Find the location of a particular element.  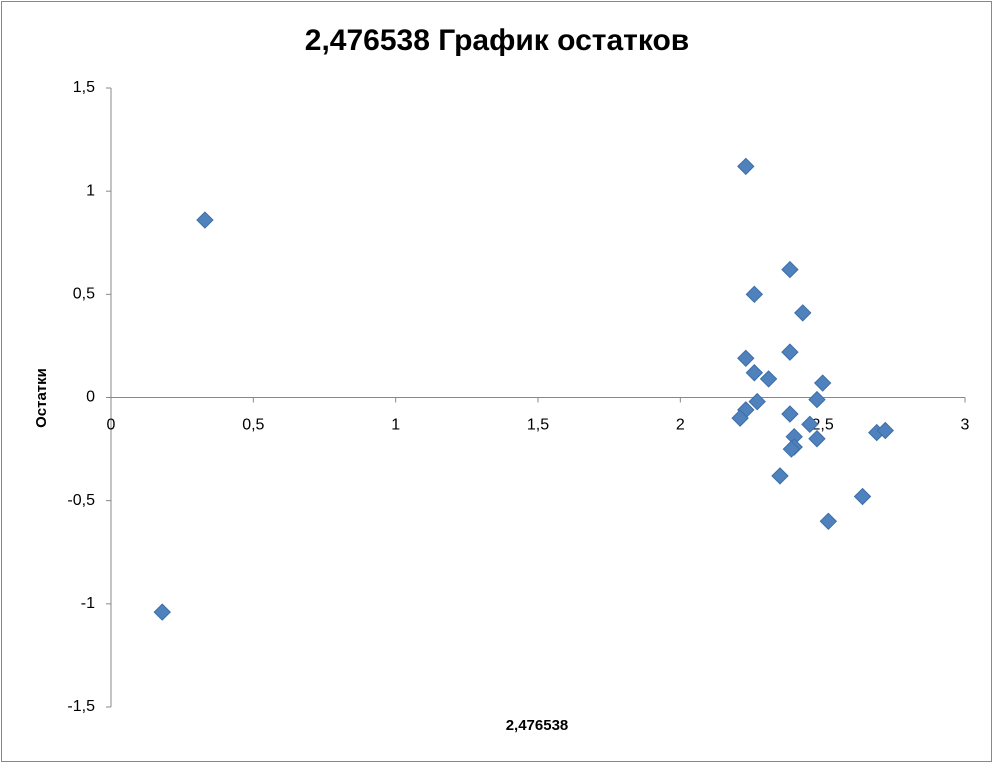

y-tick-label: -0,5 is located at coordinates (81, 500).